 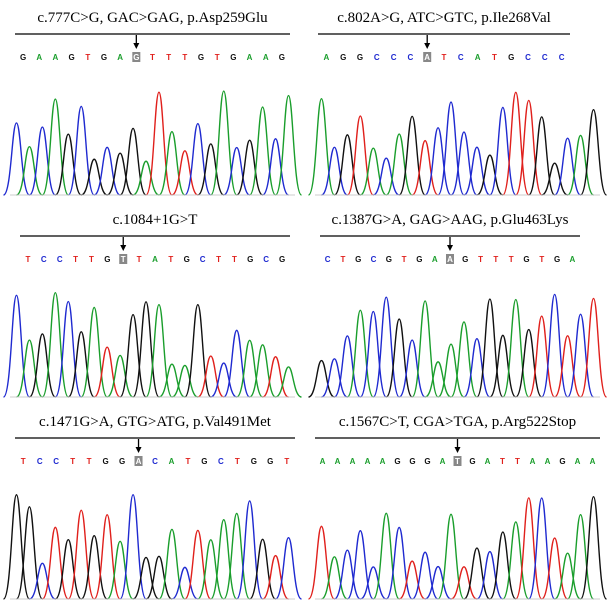 I want to click on panel-title: c.777C>G, GAC>GAG, p.Asp259Glu, so click(x=152, y=18).